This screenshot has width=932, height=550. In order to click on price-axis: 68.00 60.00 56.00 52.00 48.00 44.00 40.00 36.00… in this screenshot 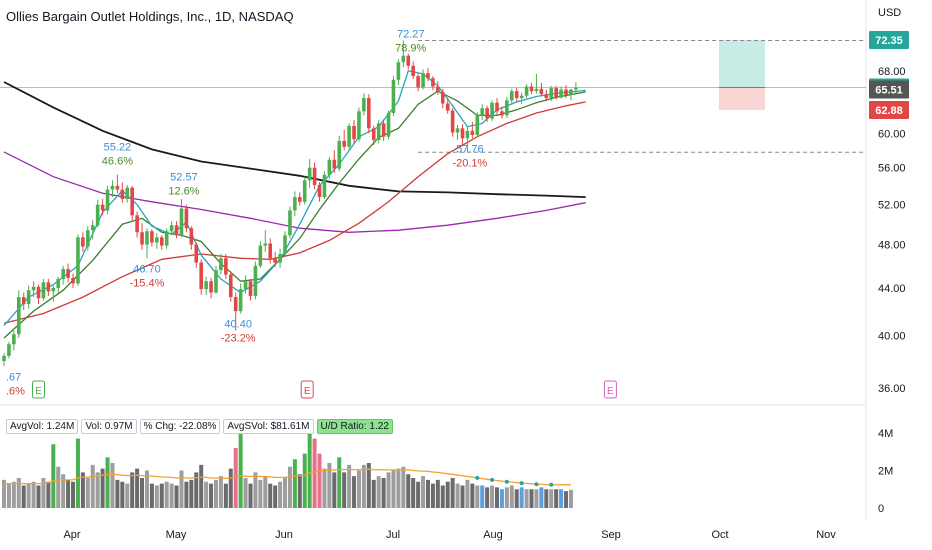, I will do `click(889, 213)`.